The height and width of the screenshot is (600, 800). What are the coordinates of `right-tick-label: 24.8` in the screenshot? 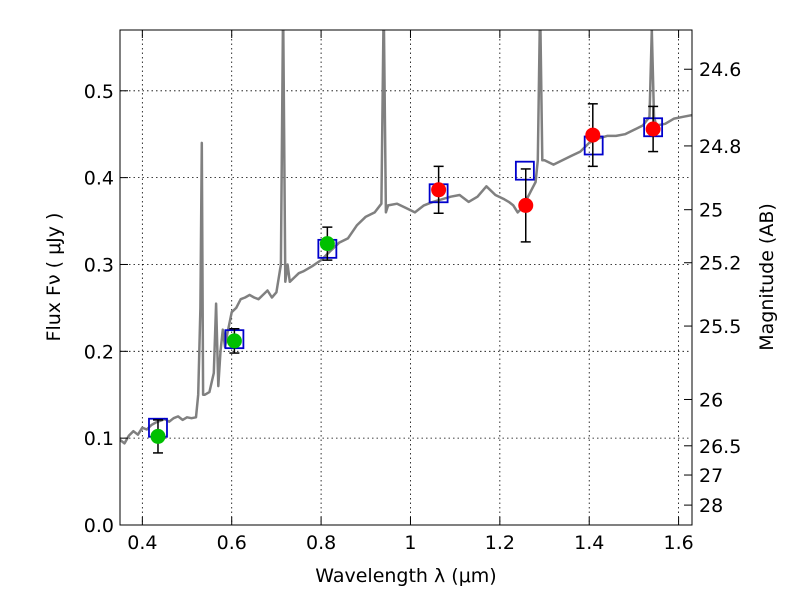 It's located at (720, 147).